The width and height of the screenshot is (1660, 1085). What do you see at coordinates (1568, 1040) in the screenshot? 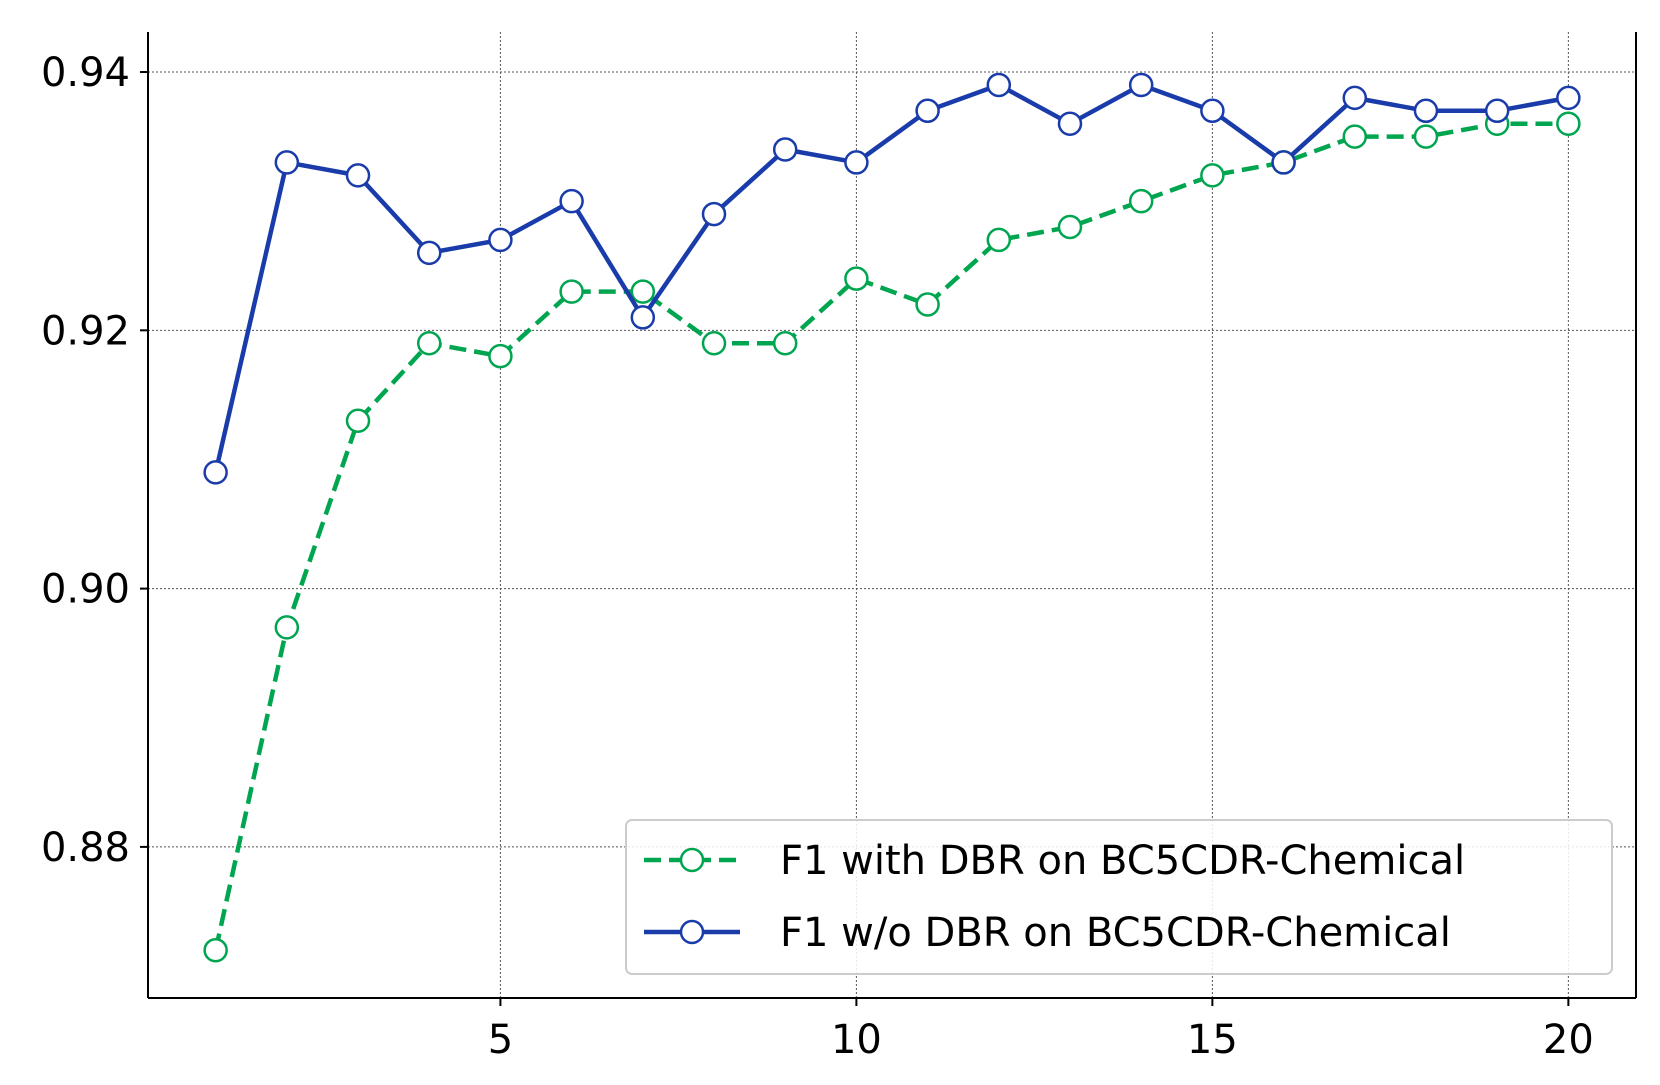
I see `x-tick-label: 20` at bounding box center [1568, 1040].